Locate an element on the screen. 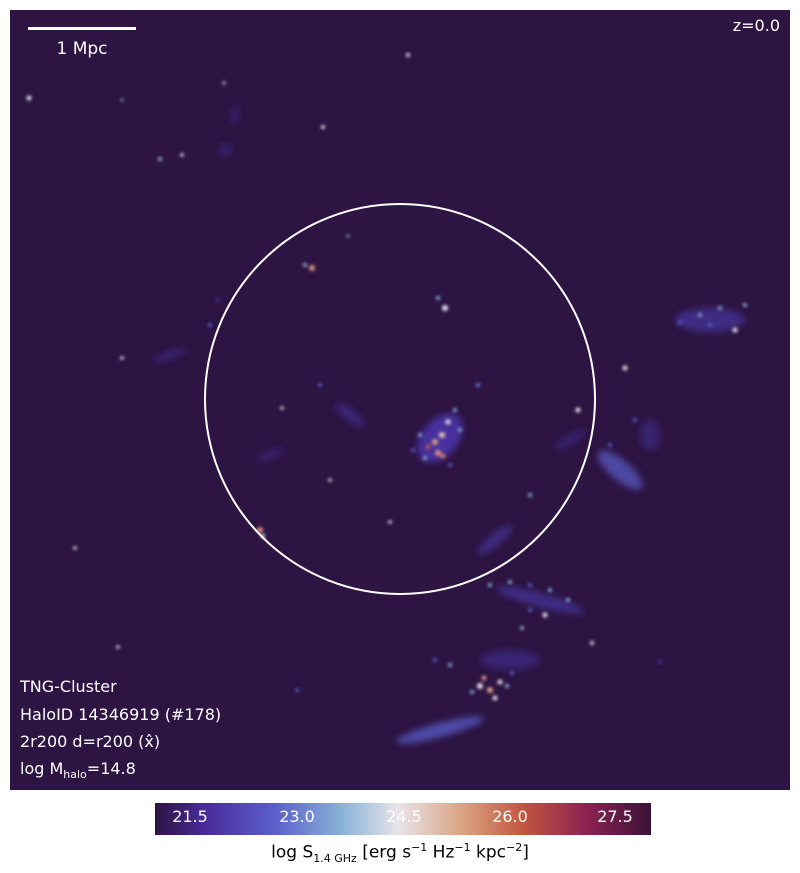 The width and height of the screenshot is (800, 873). simulation-label: TNG-Cluster is located at coordinates (68, 686).